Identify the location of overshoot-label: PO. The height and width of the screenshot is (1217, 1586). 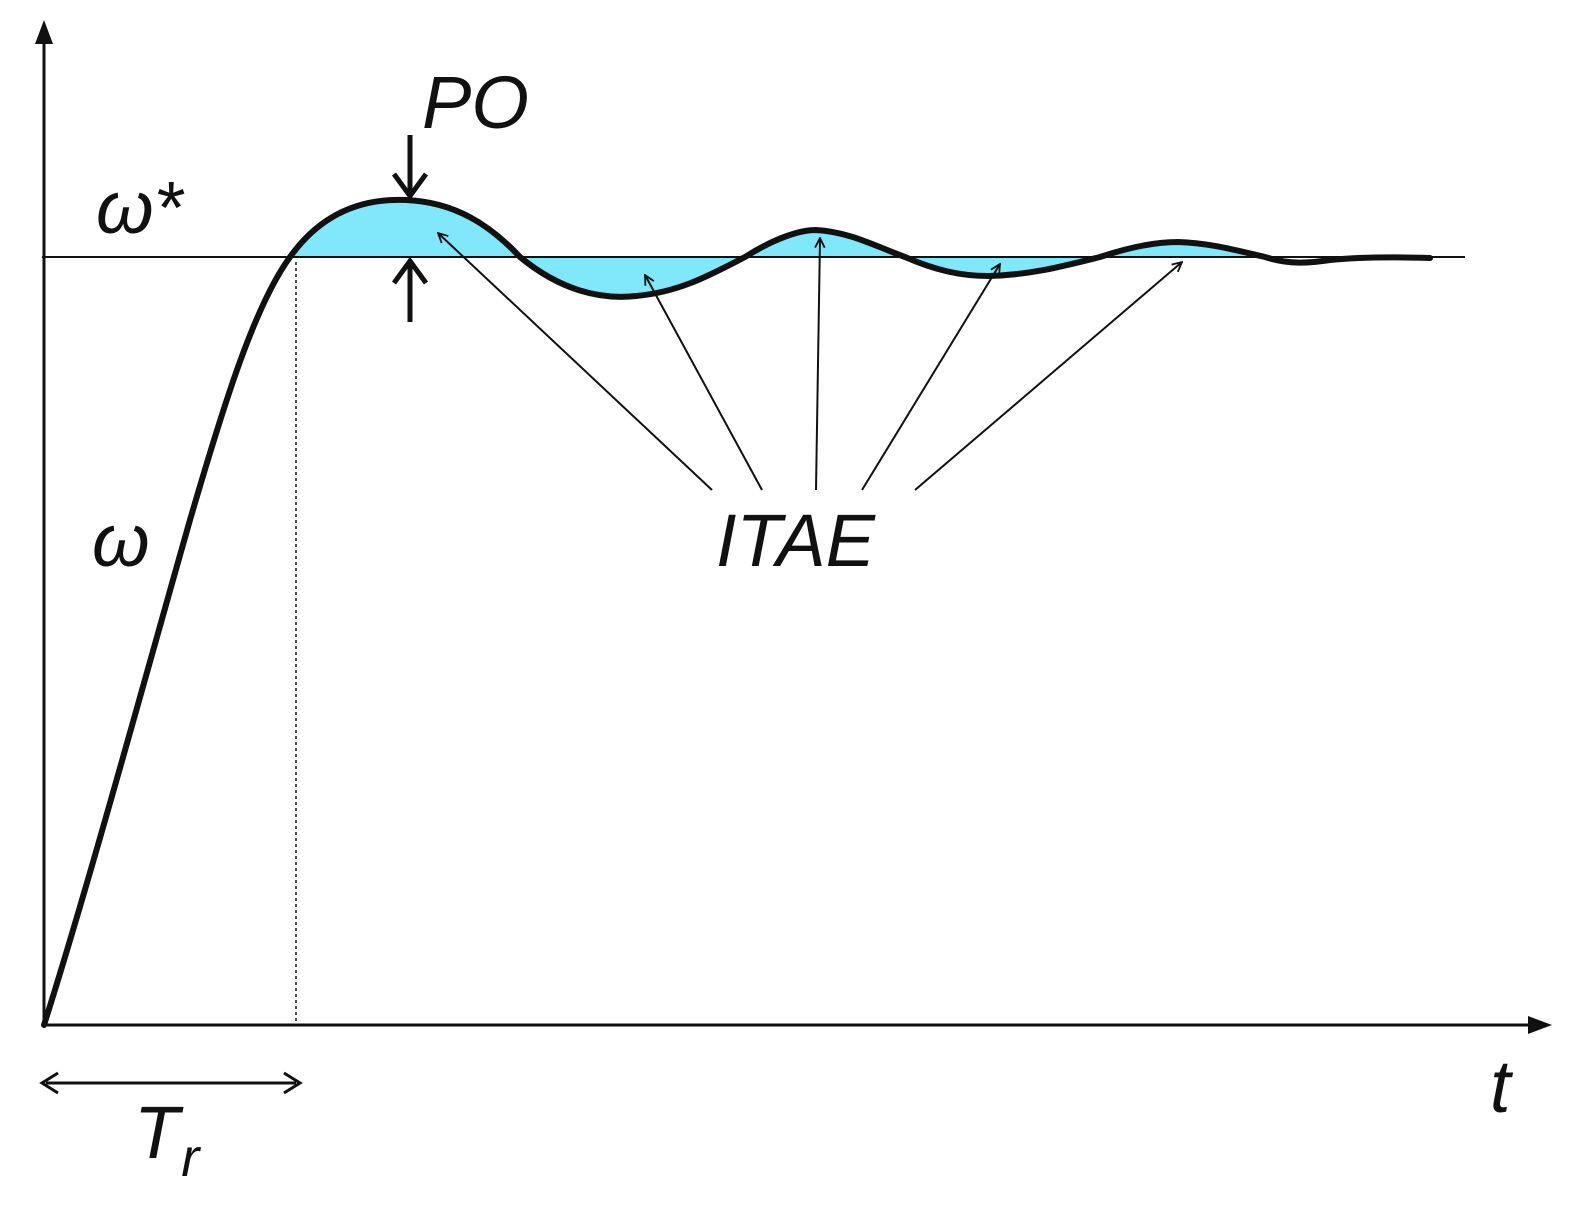
(475, 102).